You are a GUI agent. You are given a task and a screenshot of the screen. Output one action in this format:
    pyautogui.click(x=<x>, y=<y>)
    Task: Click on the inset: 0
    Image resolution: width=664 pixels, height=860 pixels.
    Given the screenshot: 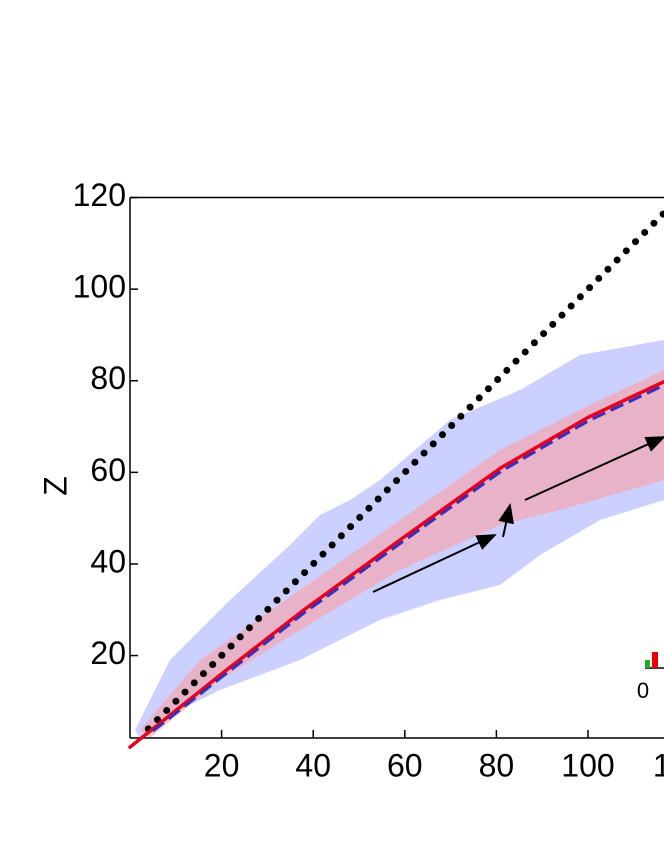 What is the action you would take?
    pyautogui.click(x=650, y=677)
    